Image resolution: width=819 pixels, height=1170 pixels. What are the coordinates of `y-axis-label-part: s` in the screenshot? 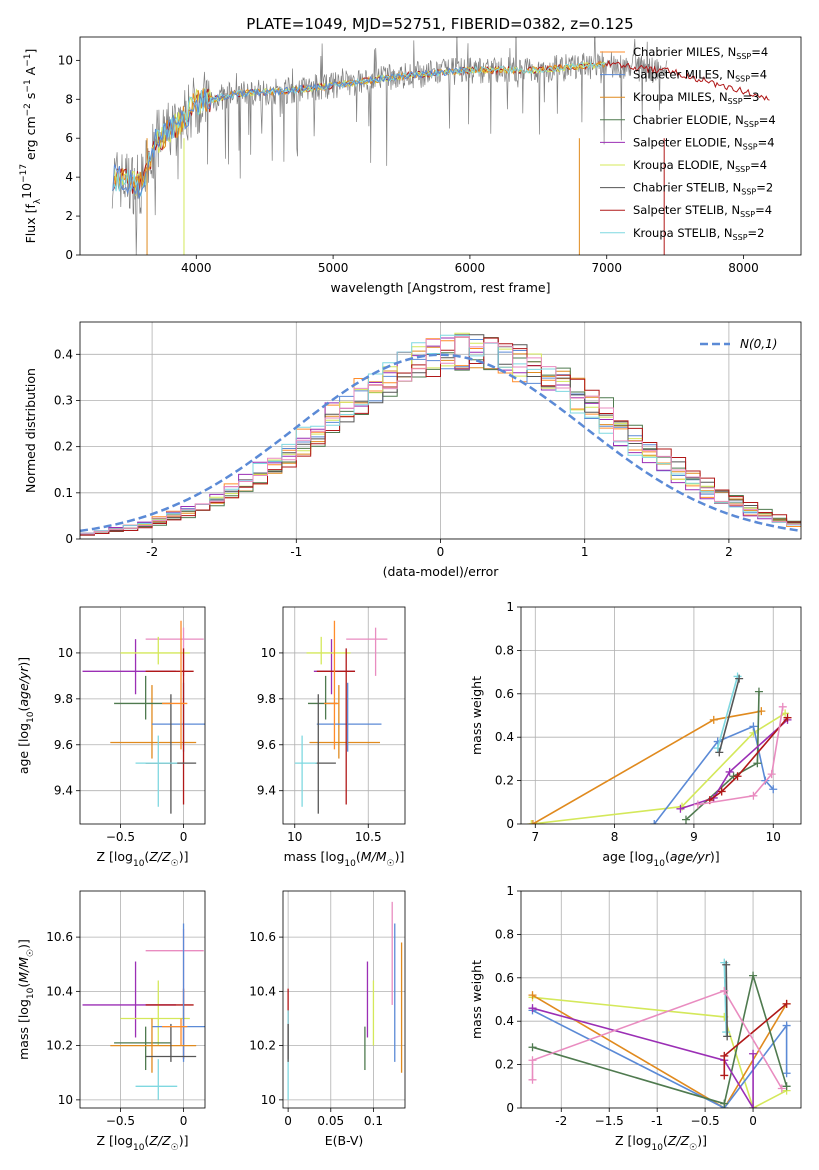 It's located at (30, 98).